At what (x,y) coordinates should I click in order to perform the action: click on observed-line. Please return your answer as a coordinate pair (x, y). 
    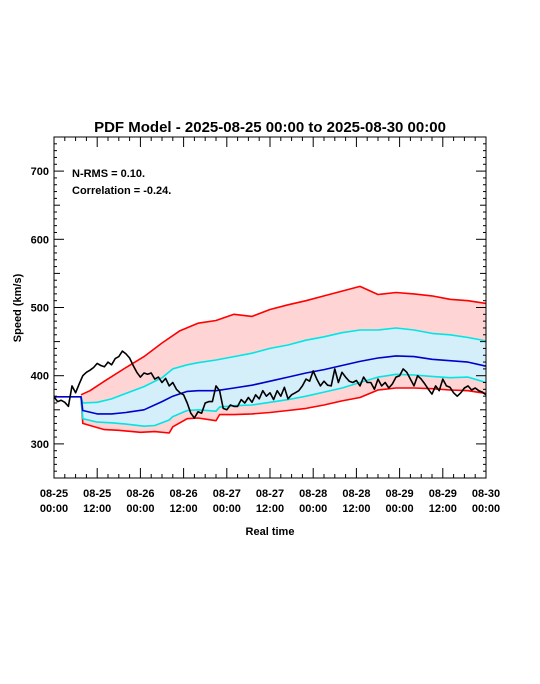
    Looking at the image, I should click on (270, 384).